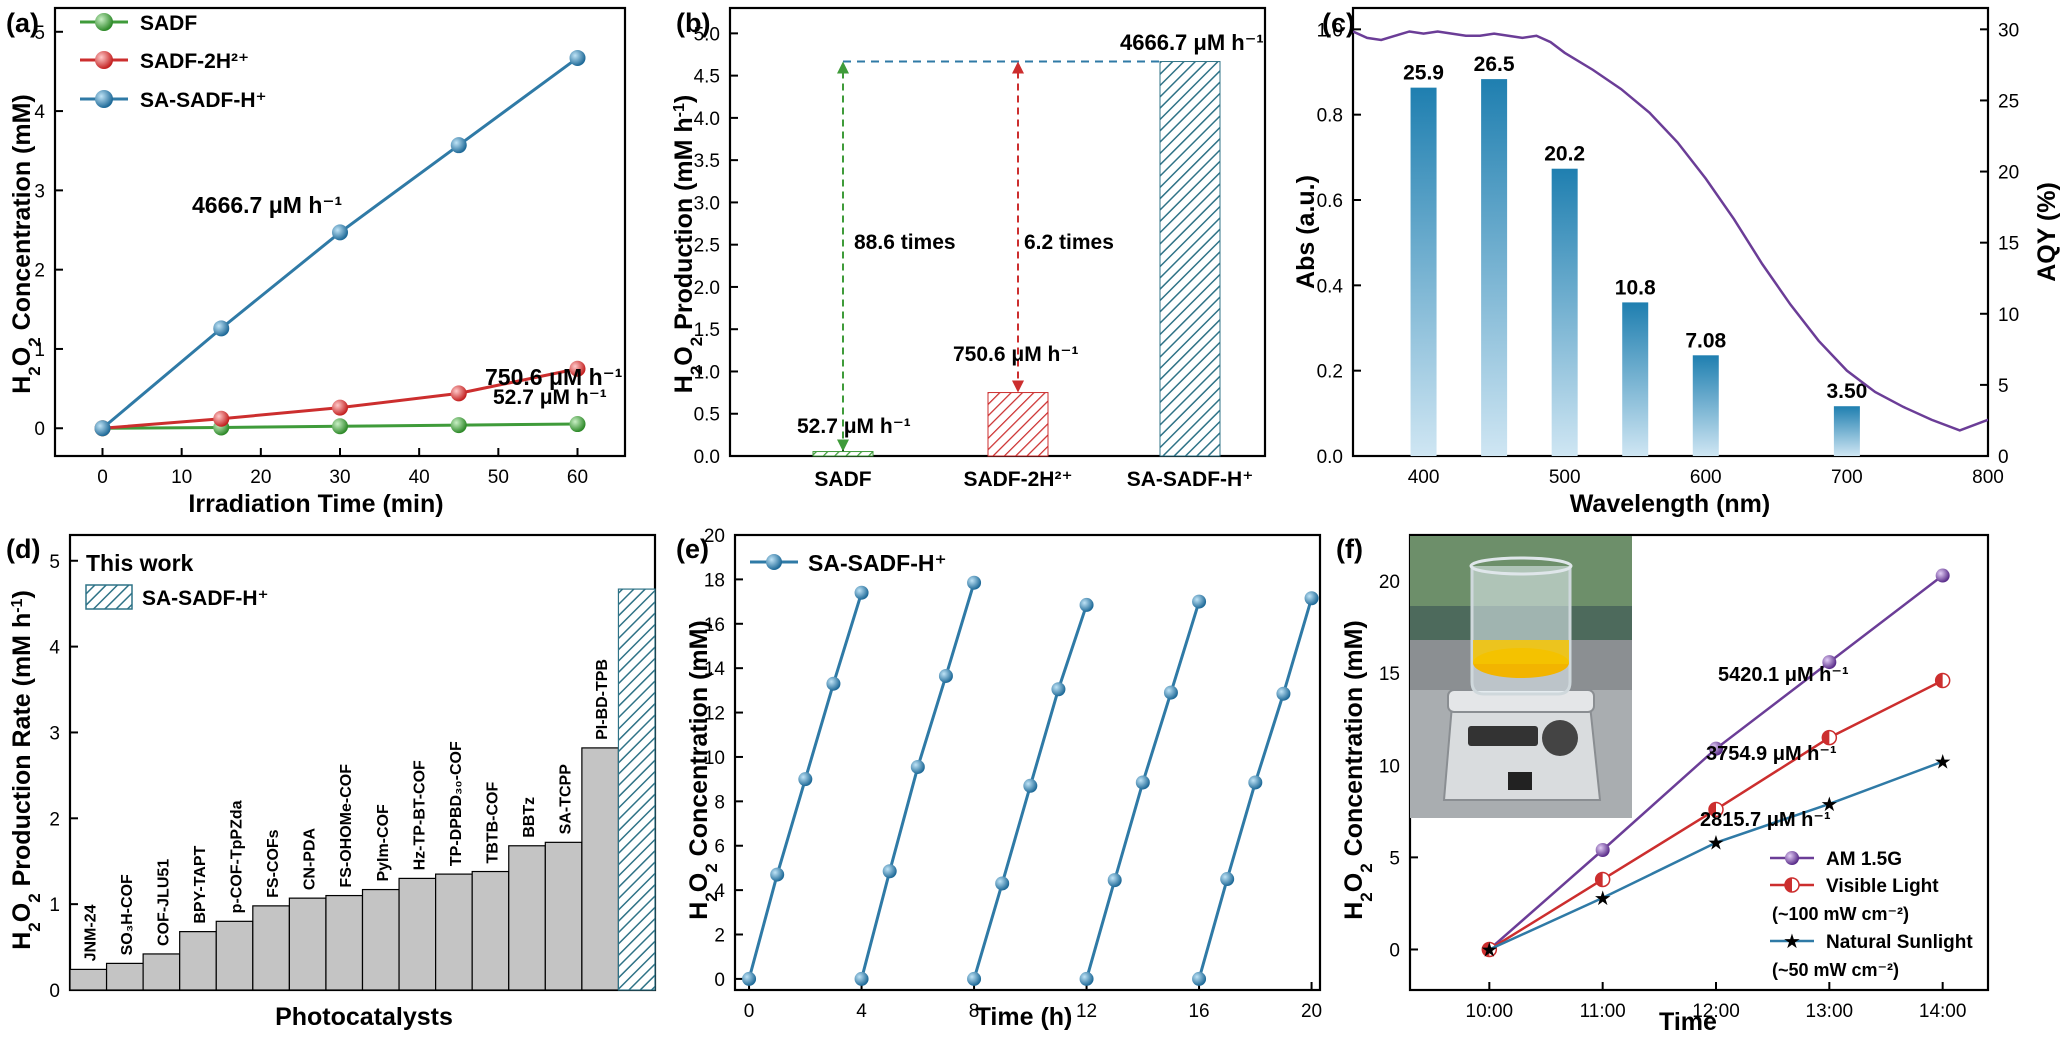  What do you see at coordinates (707, 415) in the screenshot?
I see `panel-b-ytick-label: 0.5` at bounding box center [707, 415].